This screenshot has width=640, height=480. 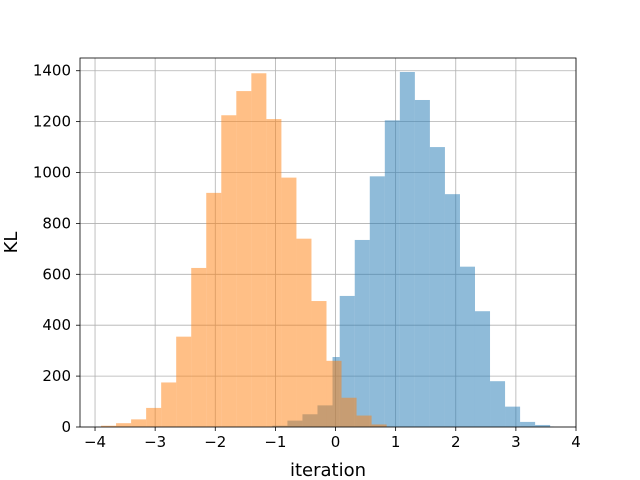 I want to click on x-tick-label: 3, so click(x=516, y=442).